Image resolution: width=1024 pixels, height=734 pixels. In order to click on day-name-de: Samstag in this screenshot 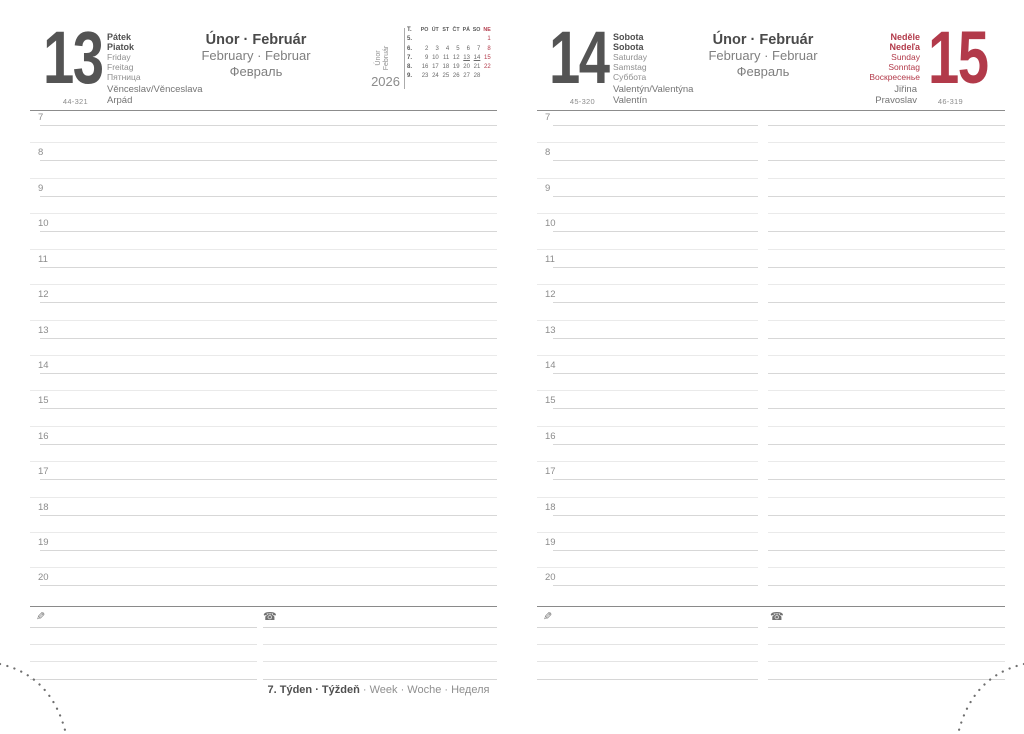, I will do `click(630, 67)`.